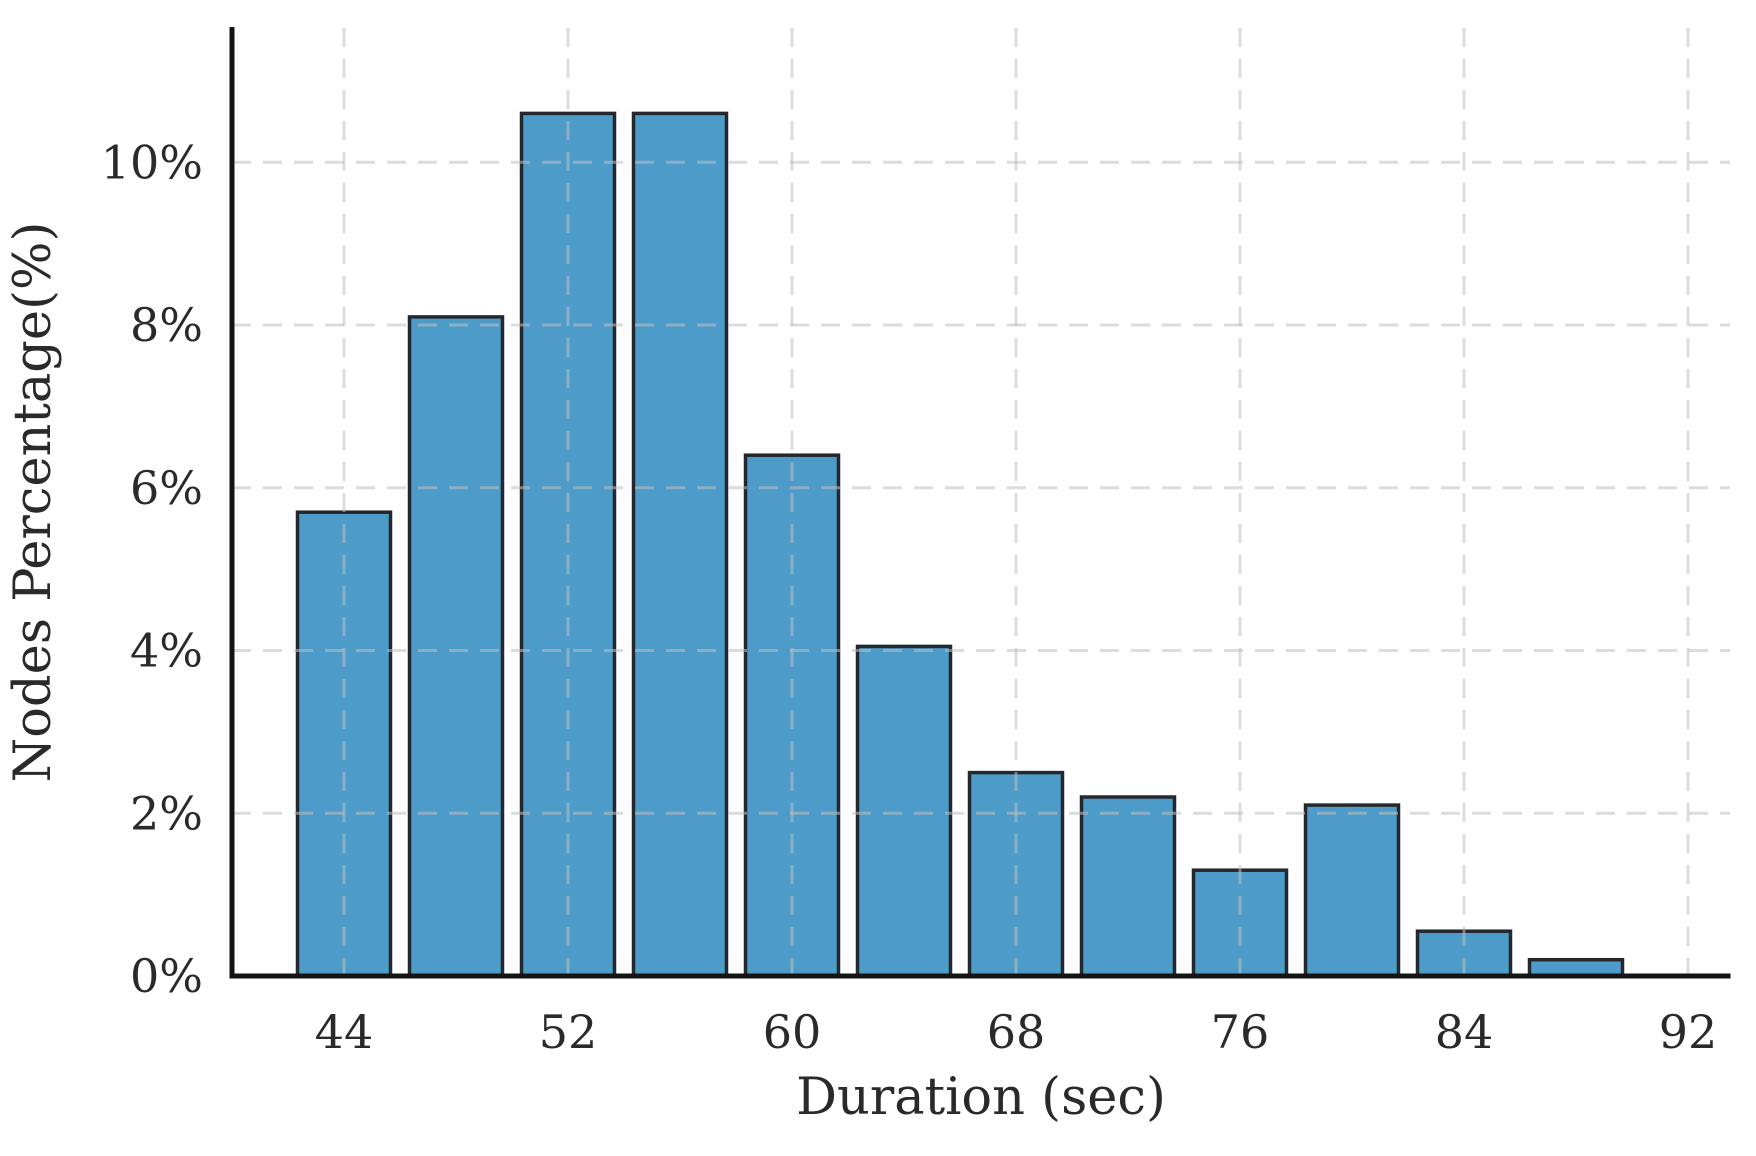  What do you see at coordinates (166, 976) in the screenshot?
I see `y-tick-label-0: 0%` at bounding box center [166, 976].